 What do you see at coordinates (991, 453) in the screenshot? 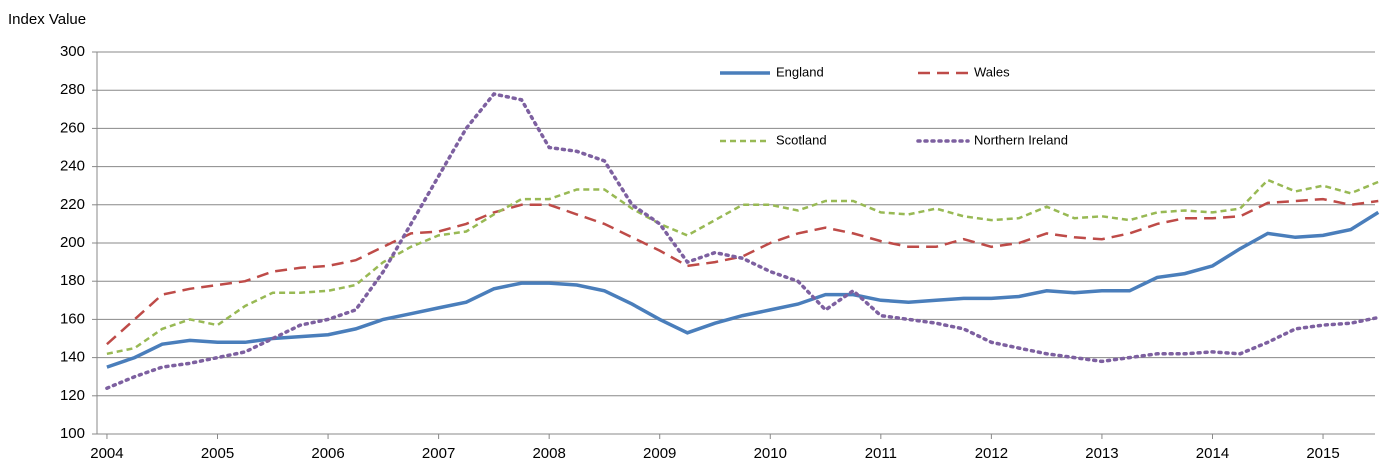
I see `x-tick-label: 2012` at bounding box center [991, 453].